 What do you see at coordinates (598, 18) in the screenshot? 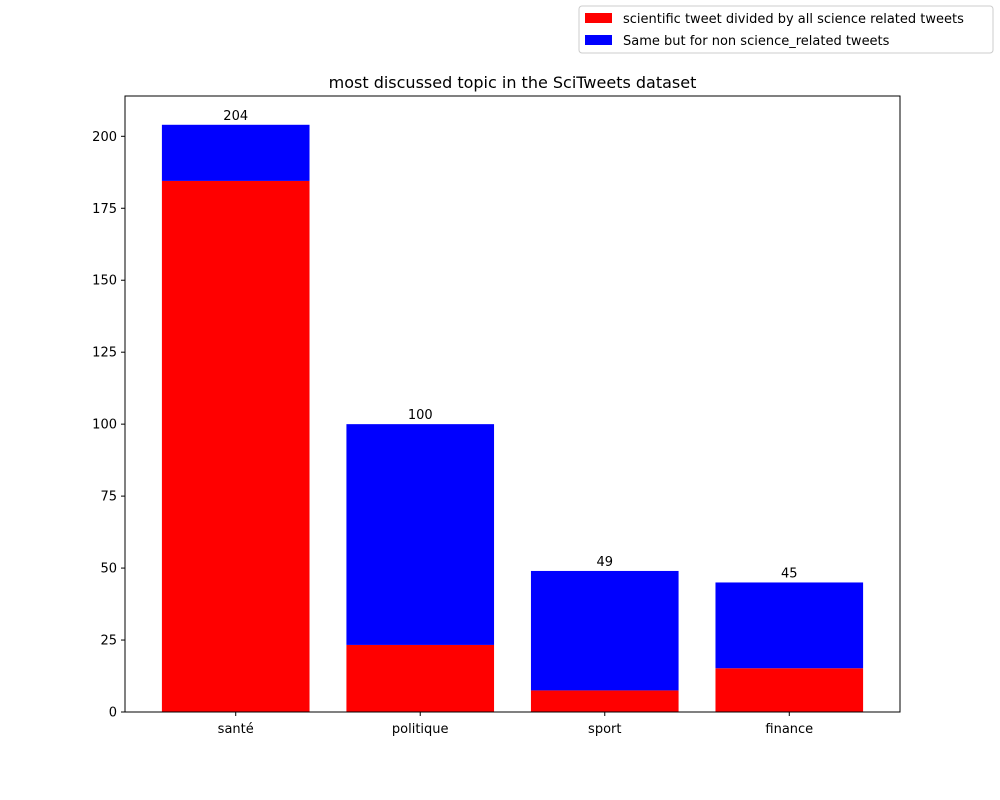
I see `legend-swatch-scientific` at bounding box center [598, 18].